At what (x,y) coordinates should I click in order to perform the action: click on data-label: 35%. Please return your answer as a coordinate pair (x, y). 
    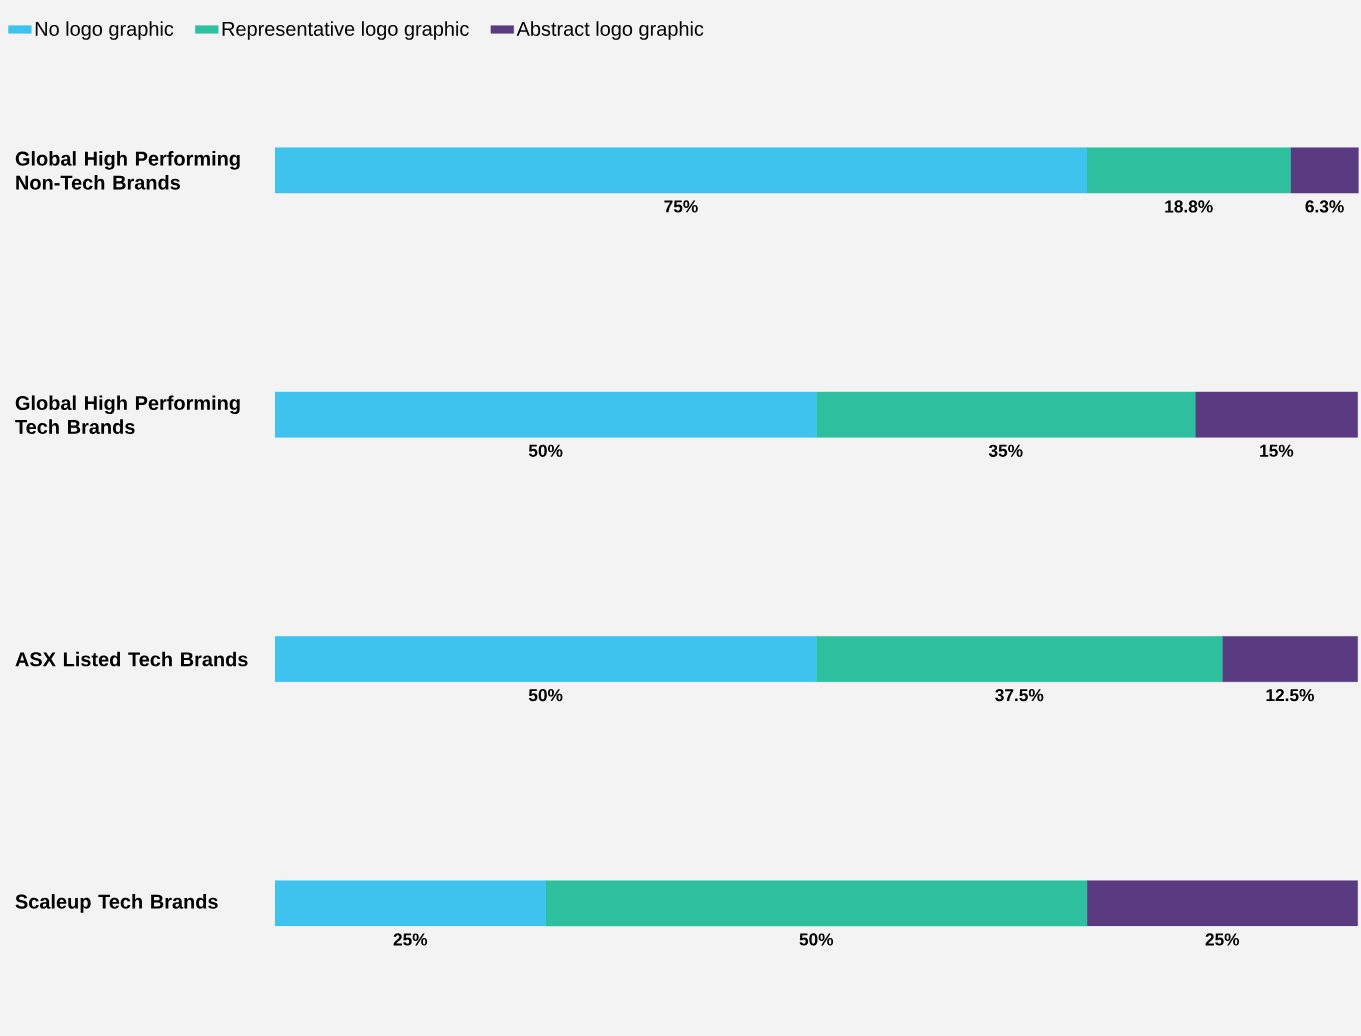
    Looking at the image, I should click on (1005, 450).